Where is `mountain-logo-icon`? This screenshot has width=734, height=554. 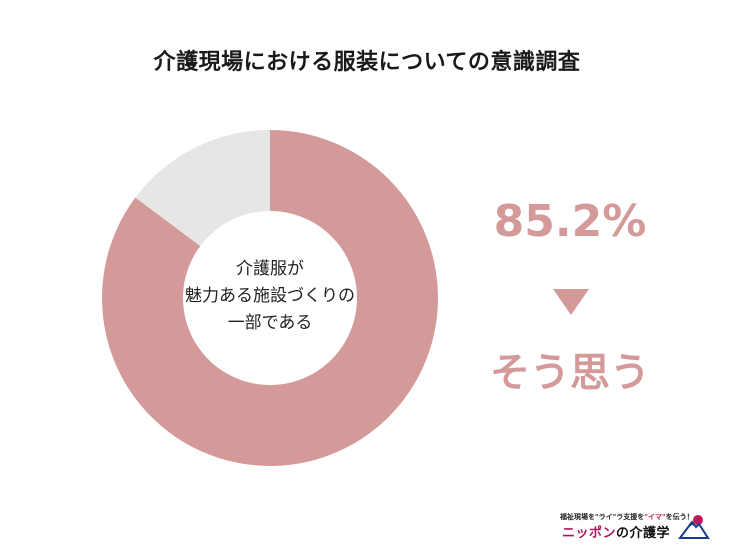
mountain-logo-icon is located at coordinates (694, 527).